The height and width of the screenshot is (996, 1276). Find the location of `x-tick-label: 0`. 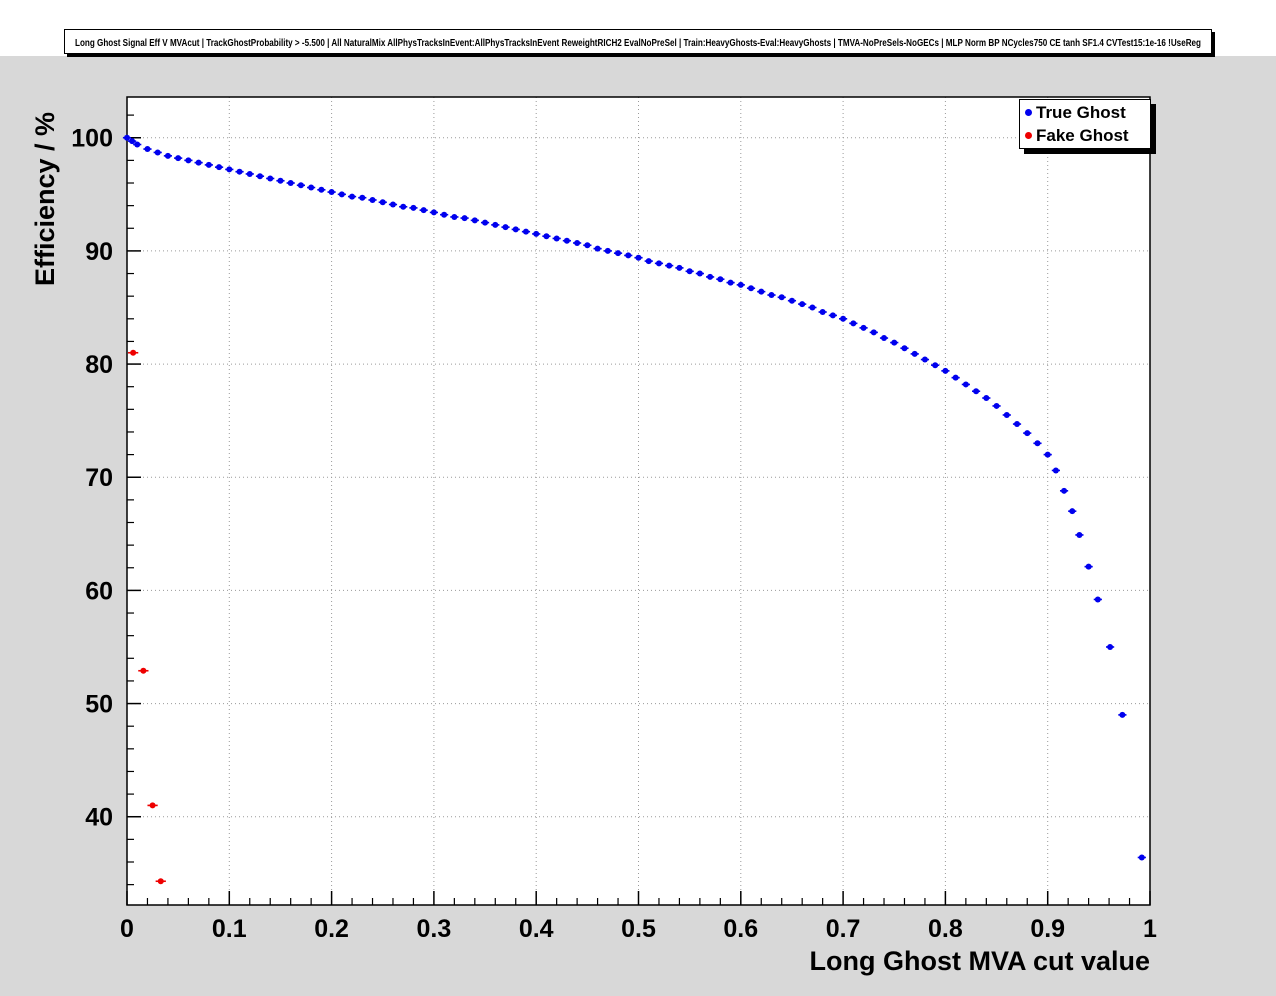

x-tick-label: 0 is located at coordinates (127, 929).